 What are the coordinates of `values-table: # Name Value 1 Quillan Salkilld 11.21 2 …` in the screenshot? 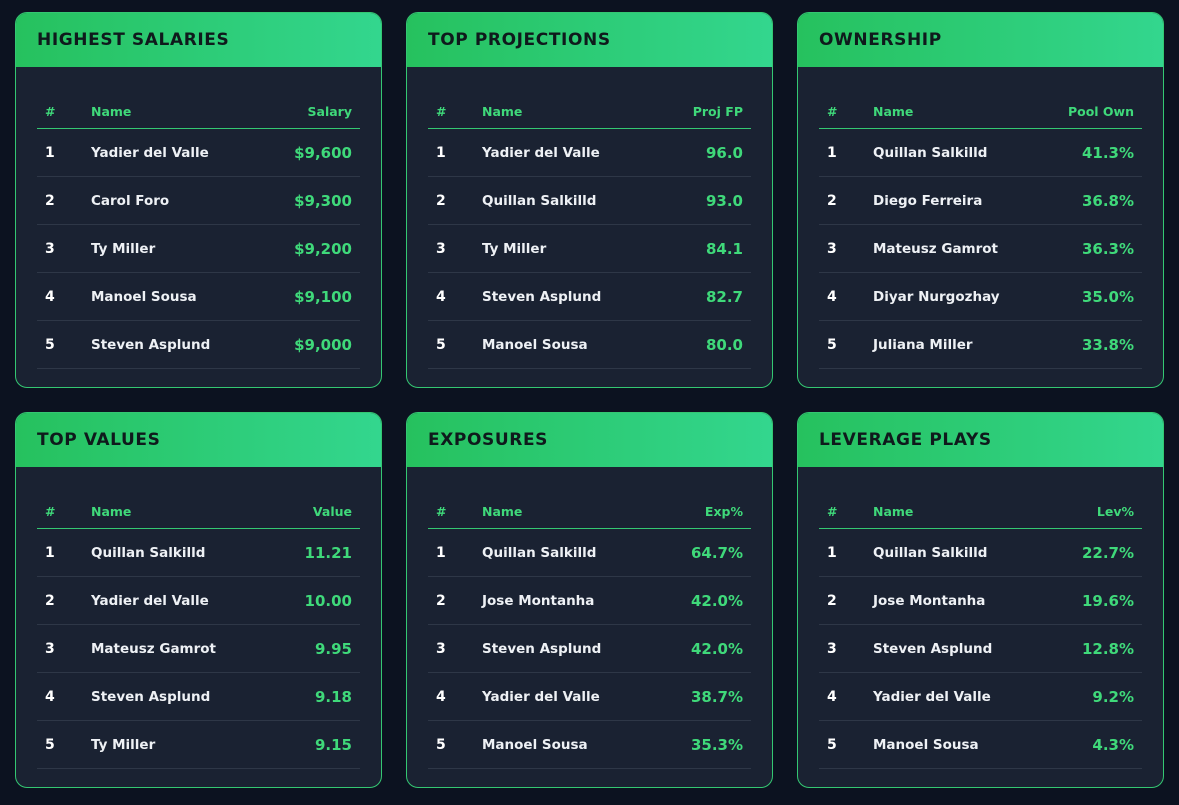 It's located at (198, 632).